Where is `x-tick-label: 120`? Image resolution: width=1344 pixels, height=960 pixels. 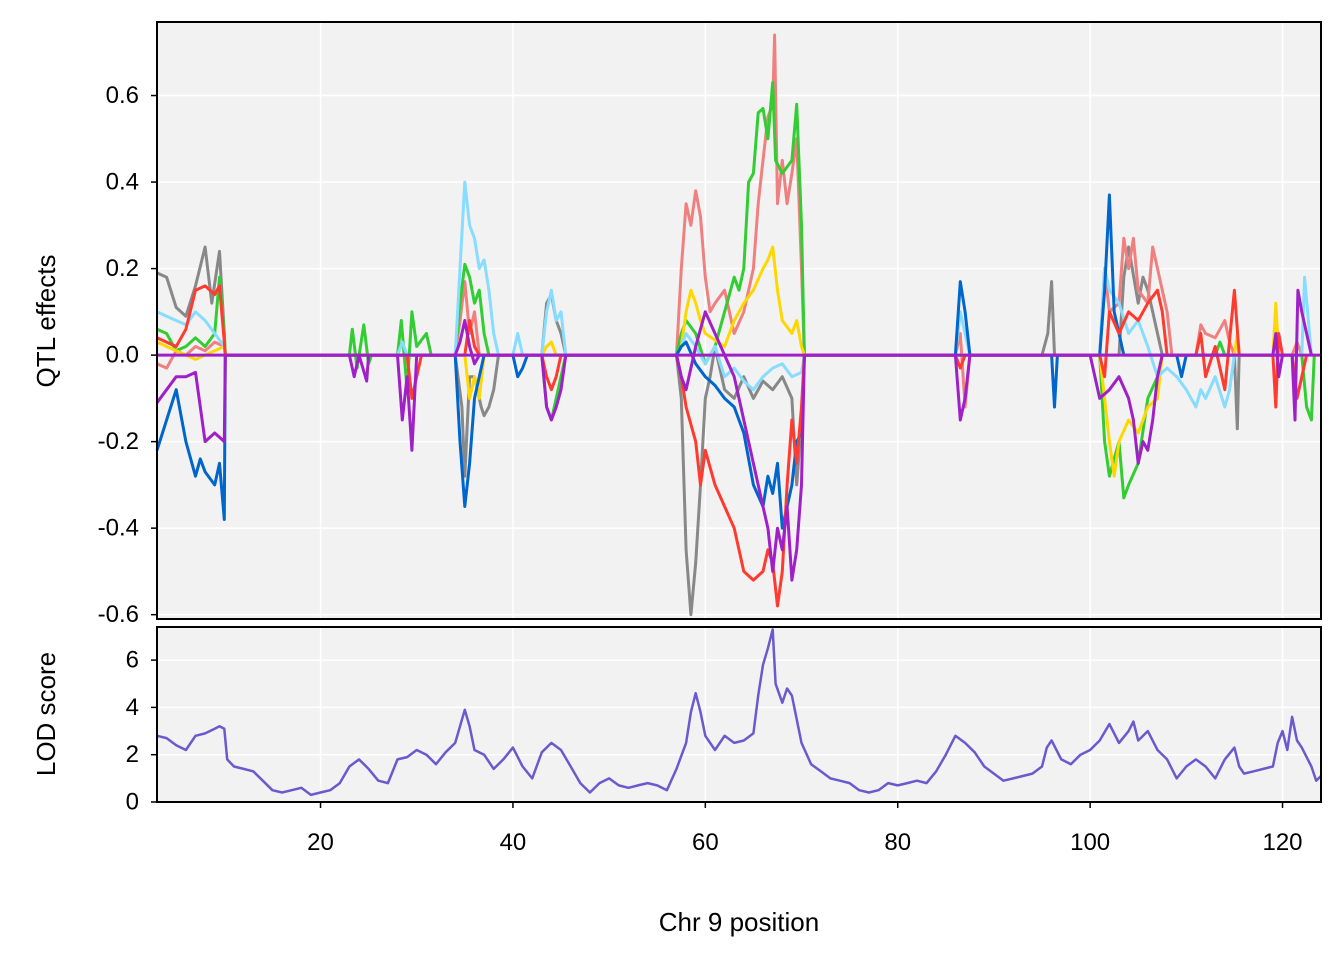
x-tick-label: 120 is located at coordinates (1282, 842).